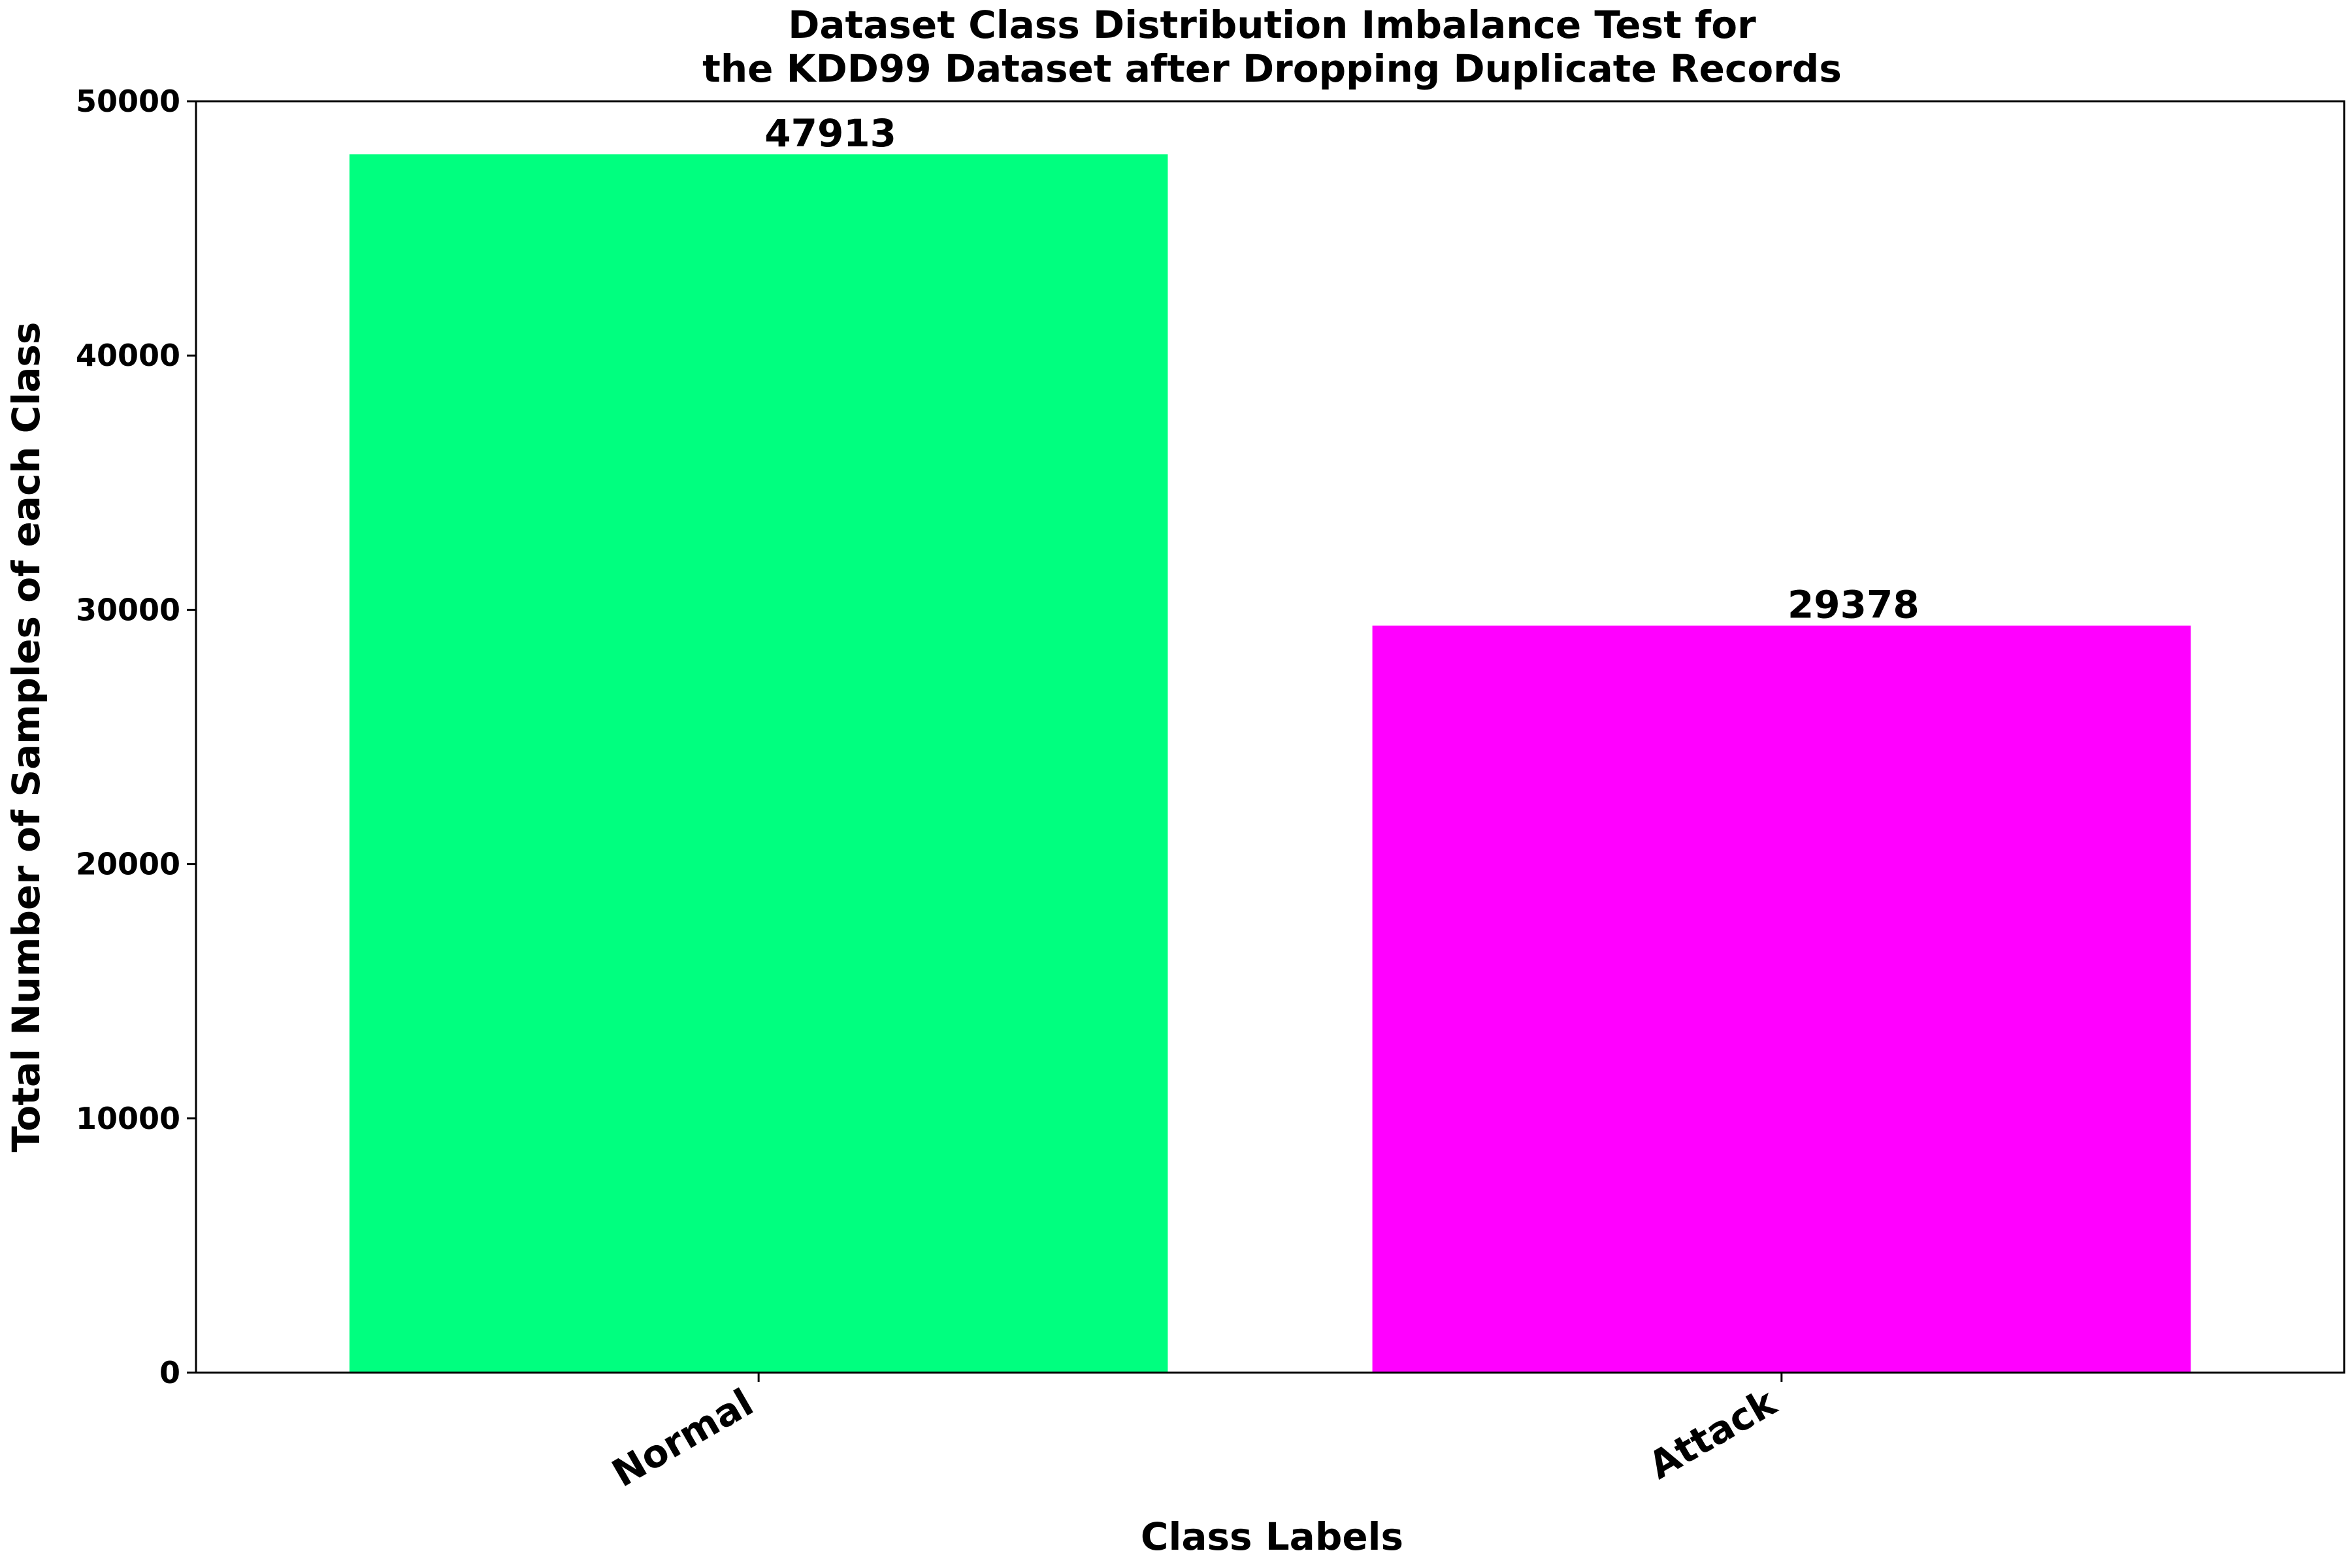 The width and height of the screenshot is (2352, 1568). What do you see at coordinates (682, 1437) in the screenshot?
I see `x-tick-label: Normal` at bounding box center [682, 1437].